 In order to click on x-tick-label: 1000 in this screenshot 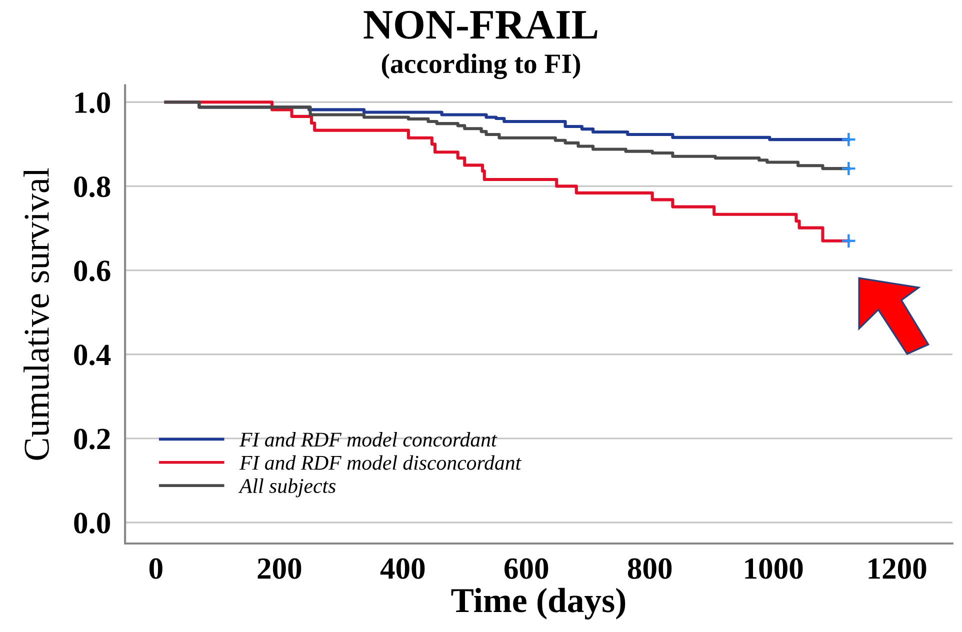, I will do `click(774, 568)`.